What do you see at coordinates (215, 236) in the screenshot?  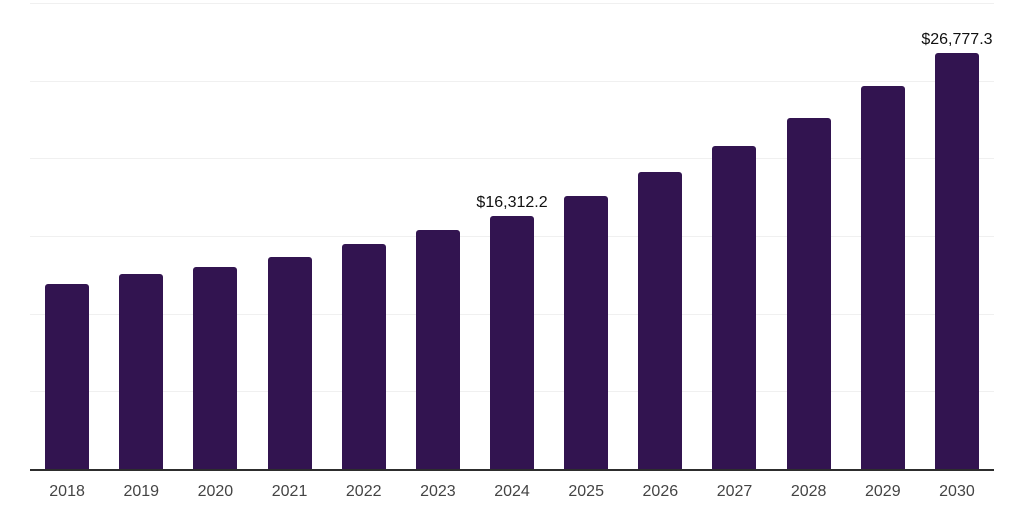 I see `bar-slot-2020` at bounding box center [215, 236].